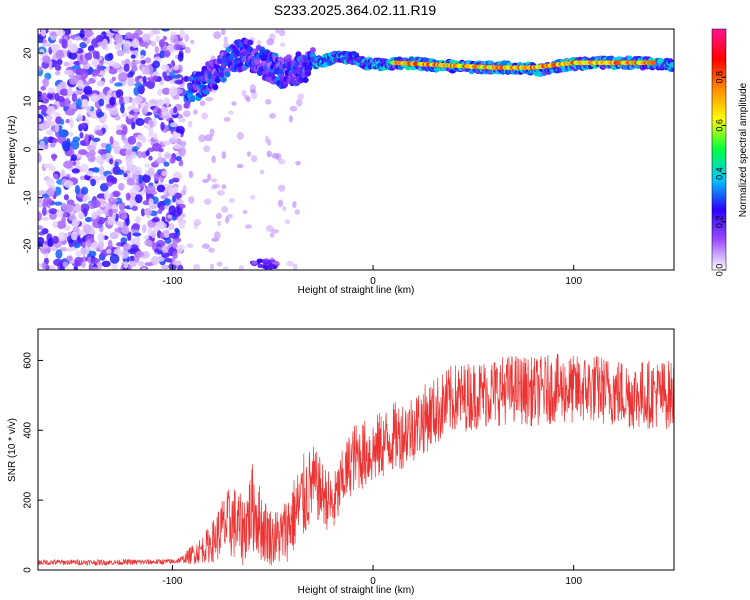 The width and height of the screenshot is (750, 600). Describe the element at coordinates (33, 462) in the screenshot. I see `snr-y-ticks: 0 200 400 600` at that location.